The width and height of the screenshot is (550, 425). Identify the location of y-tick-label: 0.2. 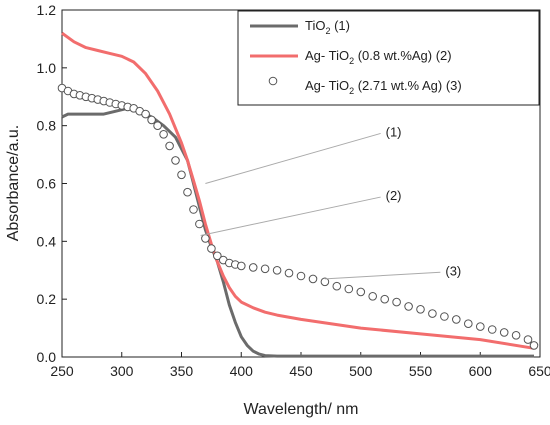
(47, 299).